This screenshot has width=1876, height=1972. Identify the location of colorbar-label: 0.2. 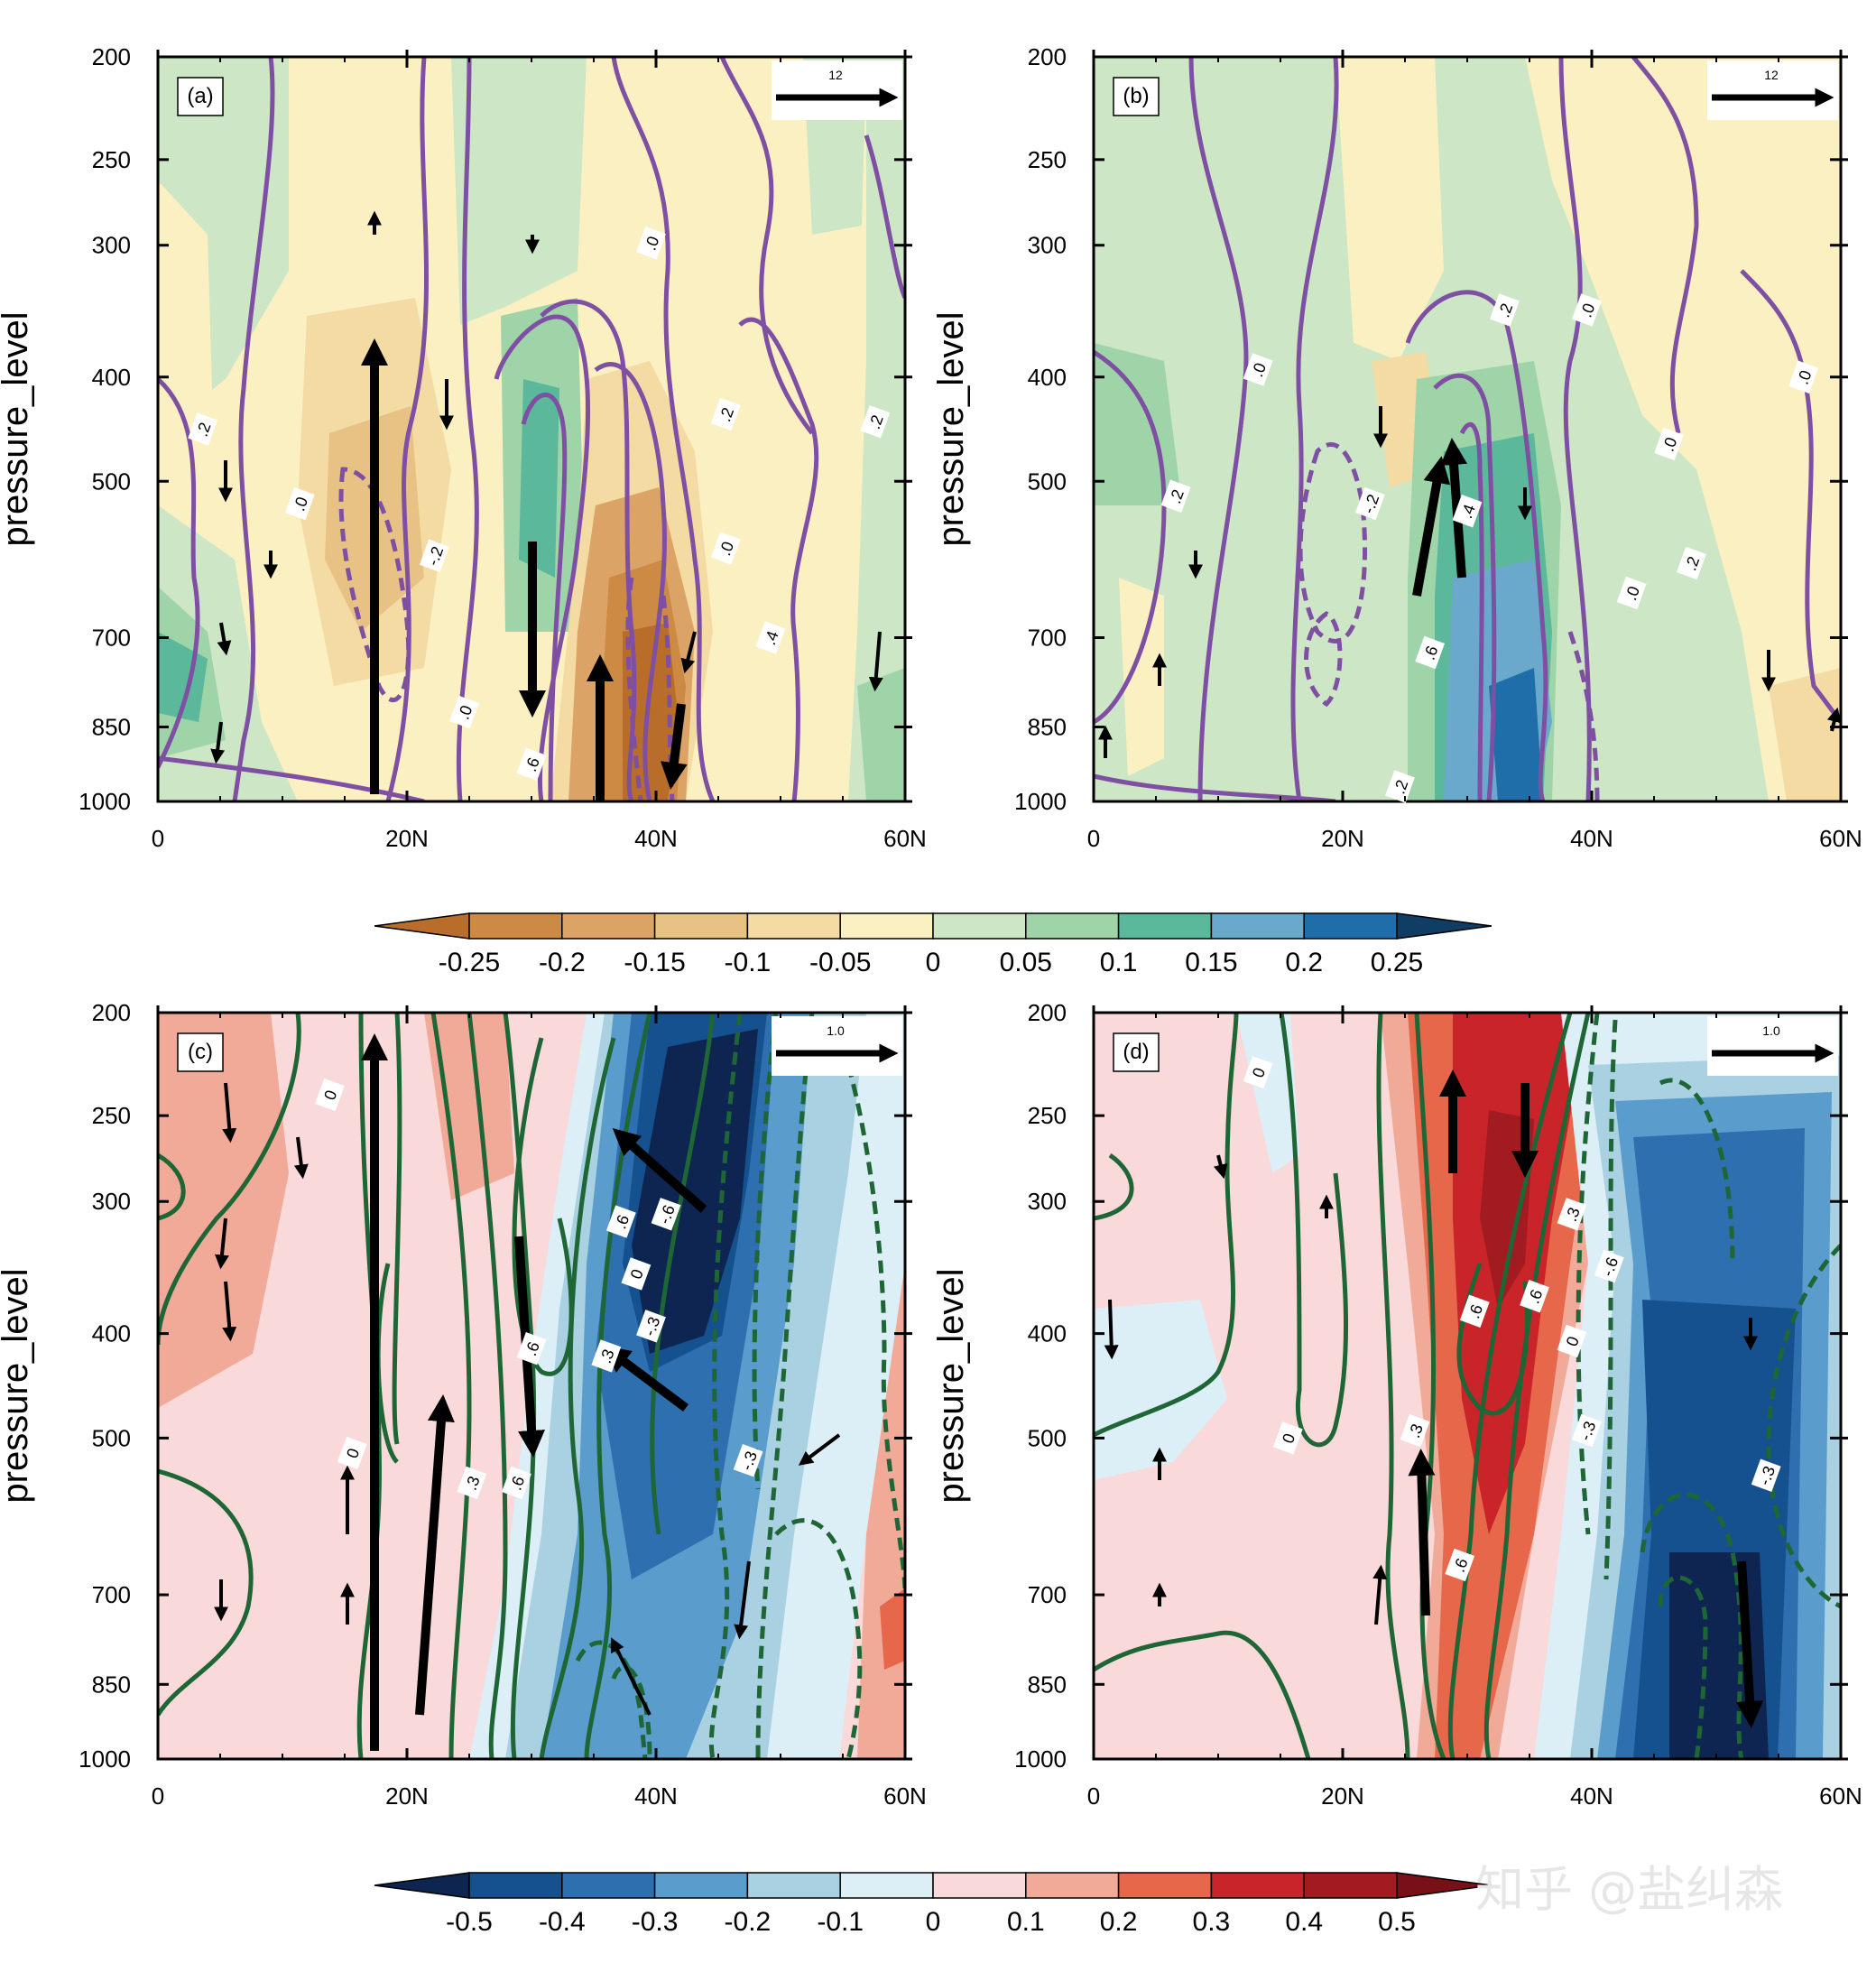
(1119, 1922).